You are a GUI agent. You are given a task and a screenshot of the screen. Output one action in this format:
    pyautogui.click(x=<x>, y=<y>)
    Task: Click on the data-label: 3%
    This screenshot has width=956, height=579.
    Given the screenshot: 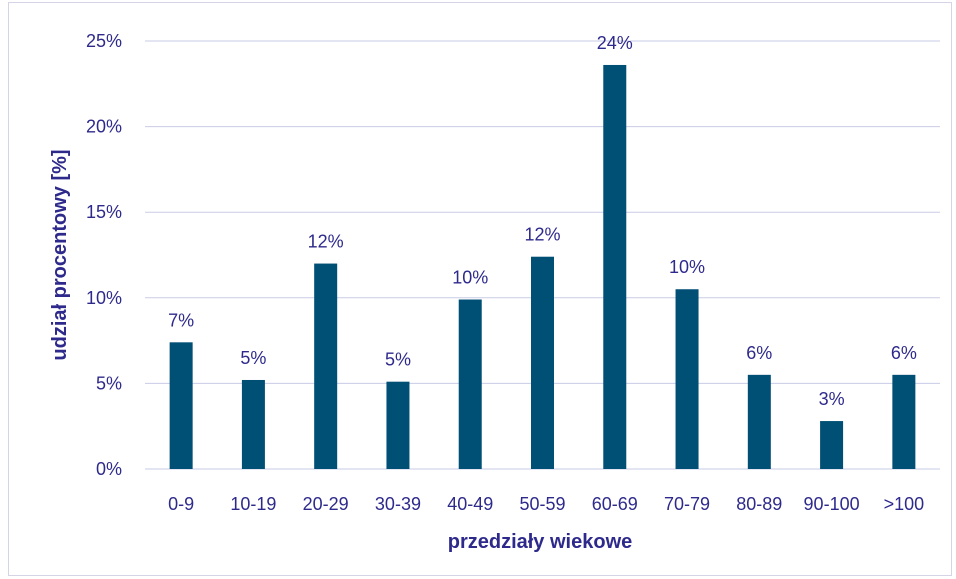 What is the action you would take?
    pyautogui.click(x=832, y=399)
    